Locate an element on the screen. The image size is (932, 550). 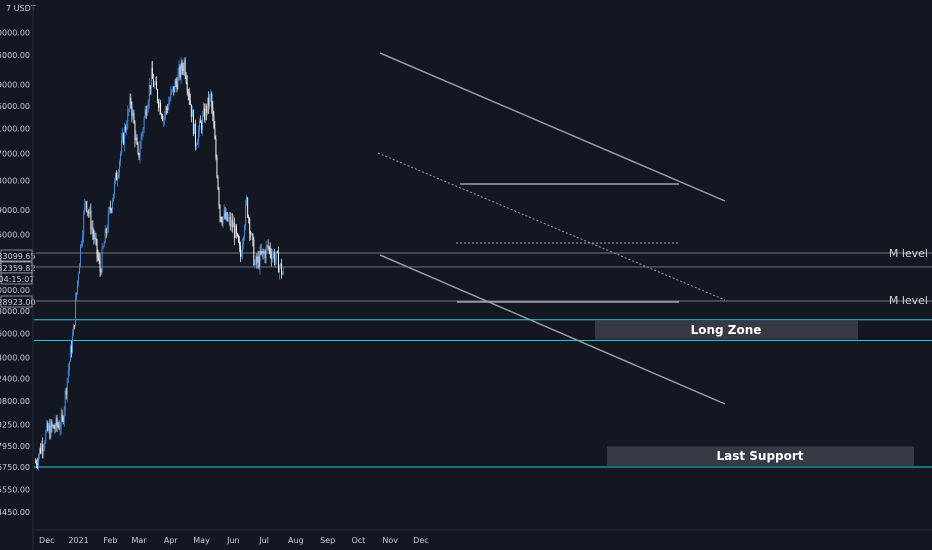
price-tick-label: 65000.00 is located at coordinates (15, 55).